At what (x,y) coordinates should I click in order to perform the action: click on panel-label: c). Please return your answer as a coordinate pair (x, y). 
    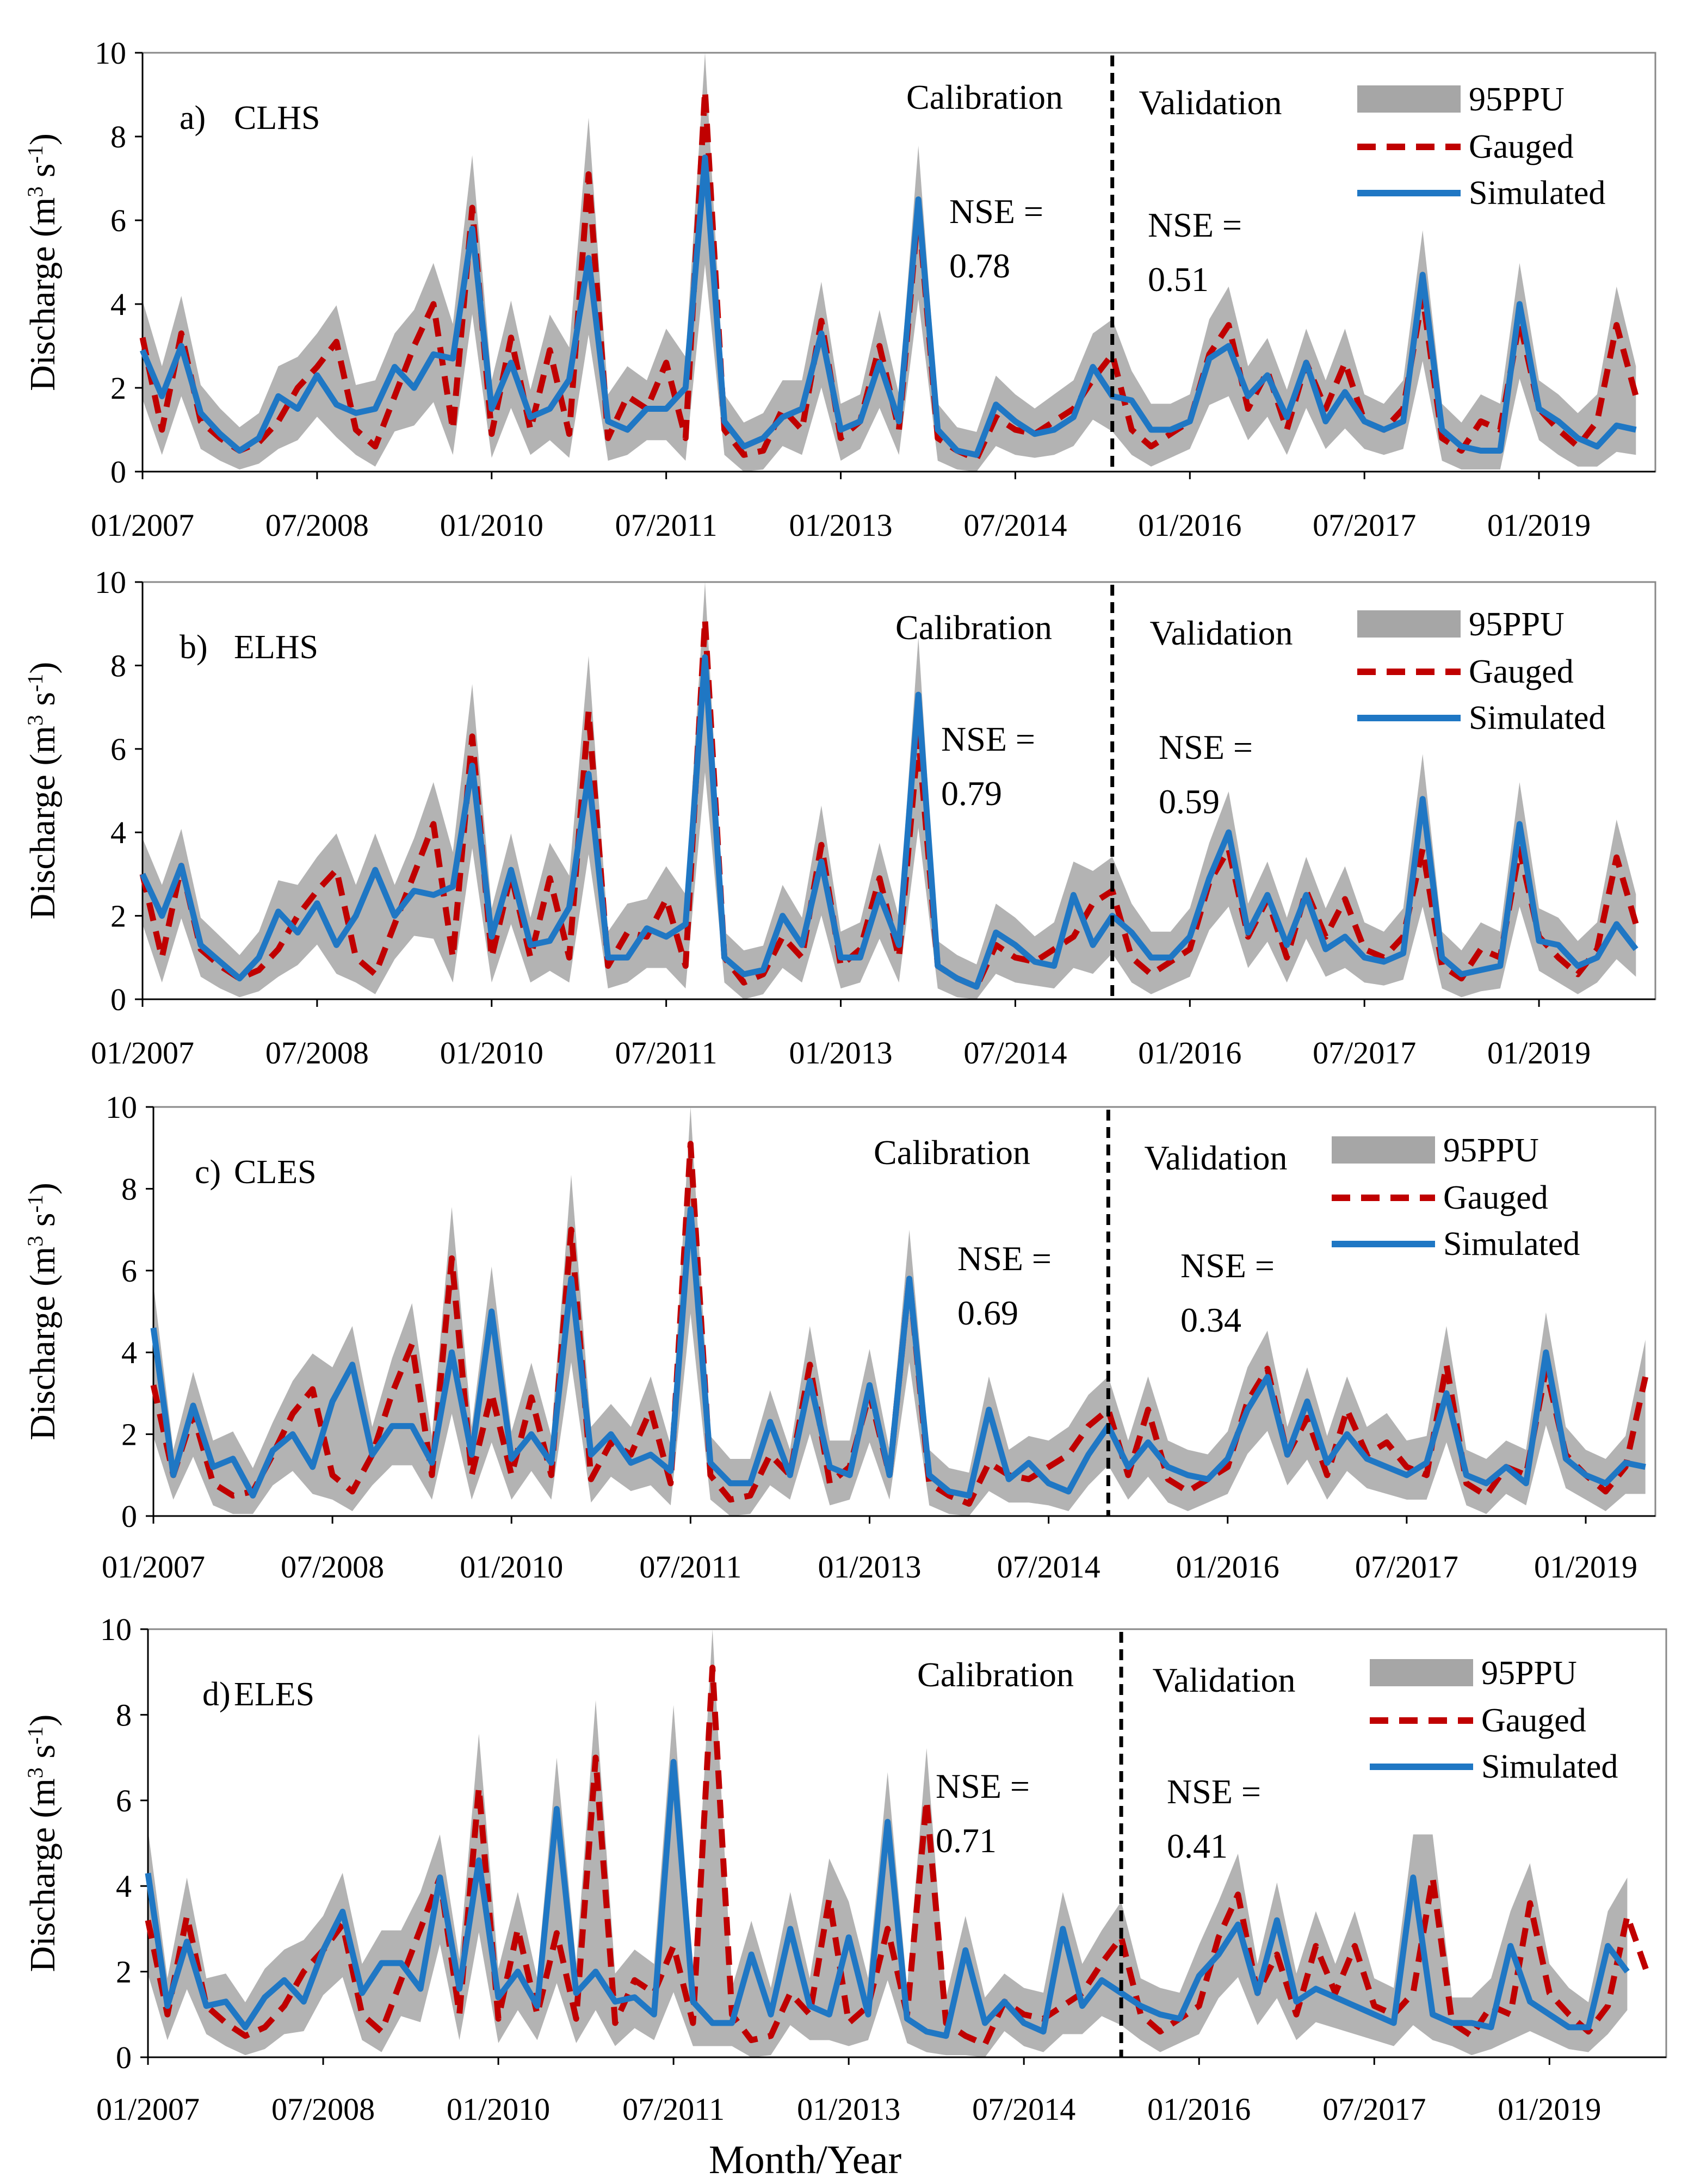
    Looking at the image, I should click on (208, 1172).